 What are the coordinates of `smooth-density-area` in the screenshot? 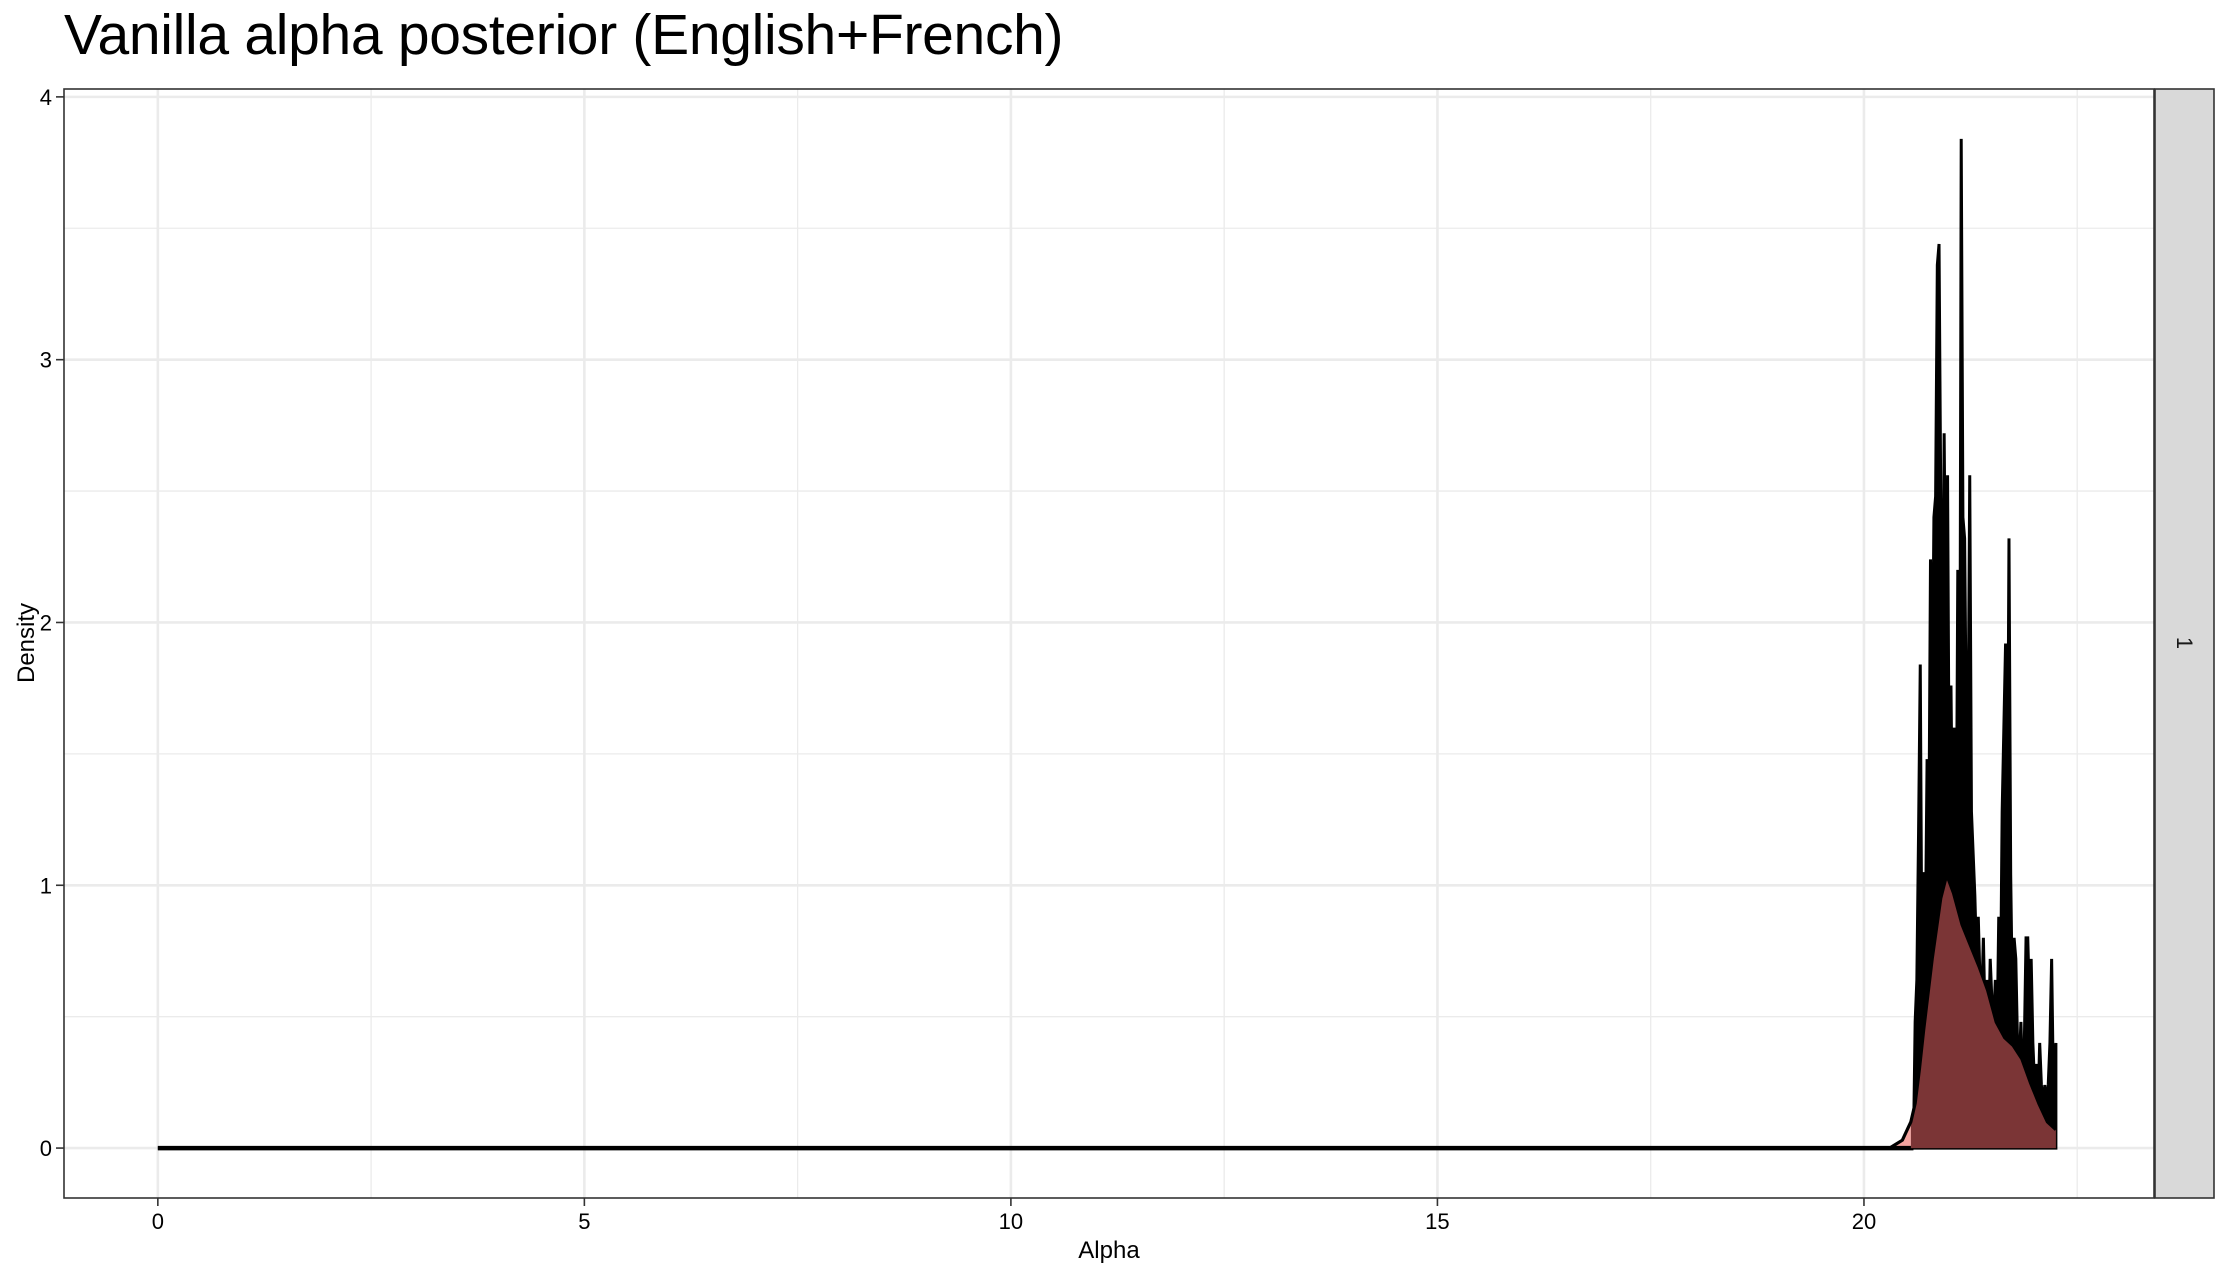 It's located at (1983, 1011).